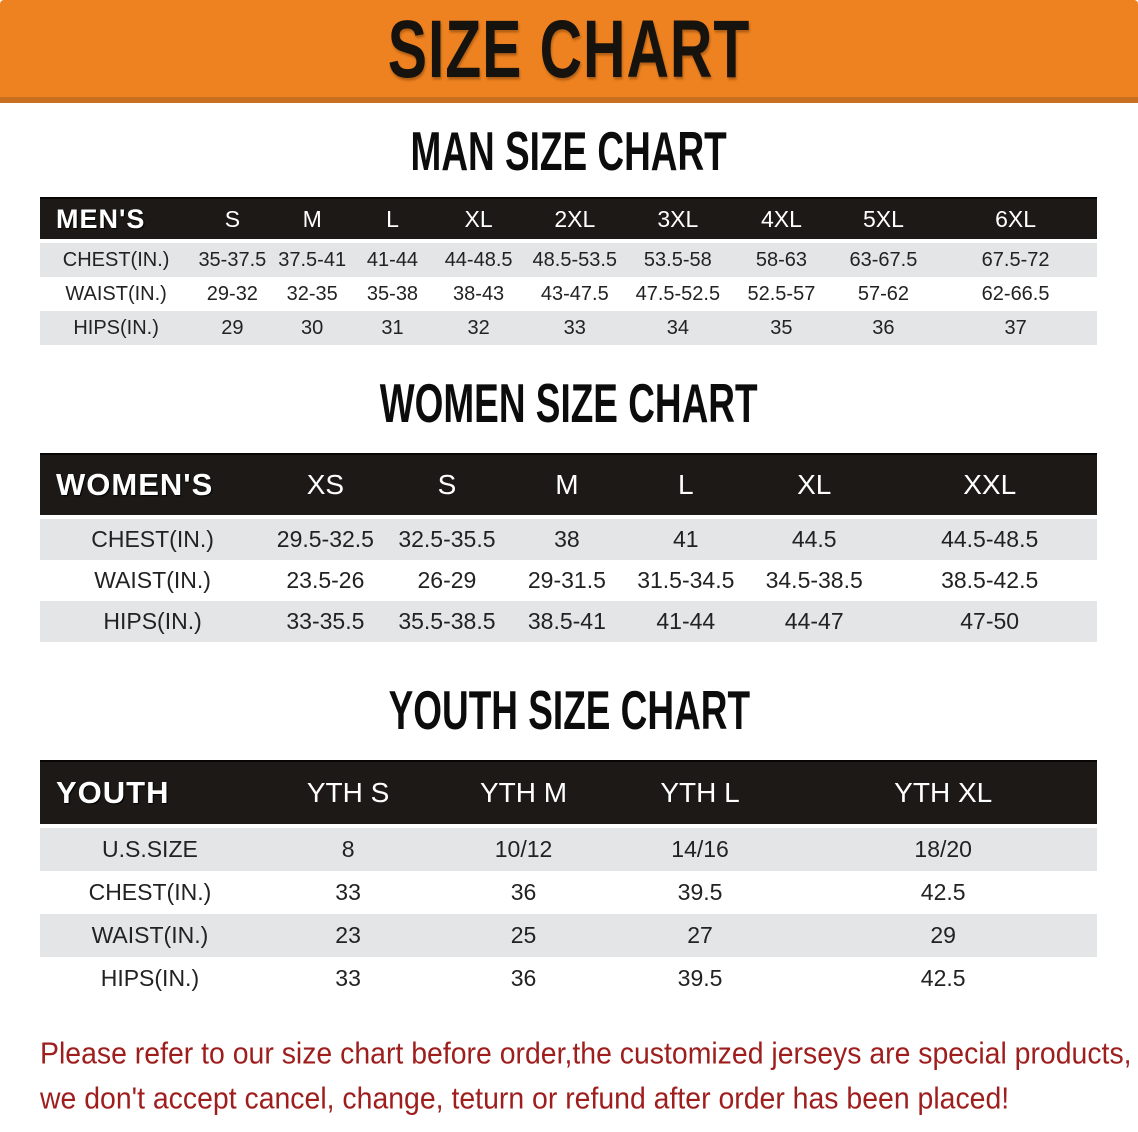 The width and height of the screenshot is (1138, 1132). What do you see at coordinates (447, 580) in the screenshot?
I see `table-cell: 26-29` at bounding box center [447, 580].